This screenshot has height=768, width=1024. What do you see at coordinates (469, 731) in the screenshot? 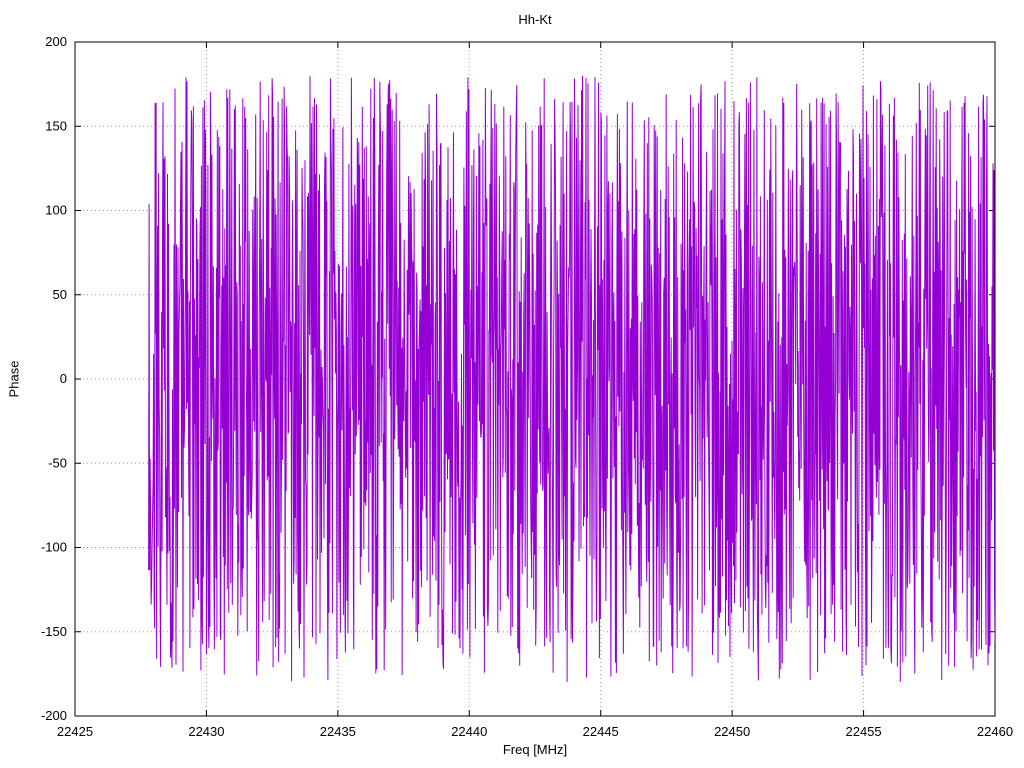
I see `tick-label-x-22440: 22440` at bounding box center [469, 731].